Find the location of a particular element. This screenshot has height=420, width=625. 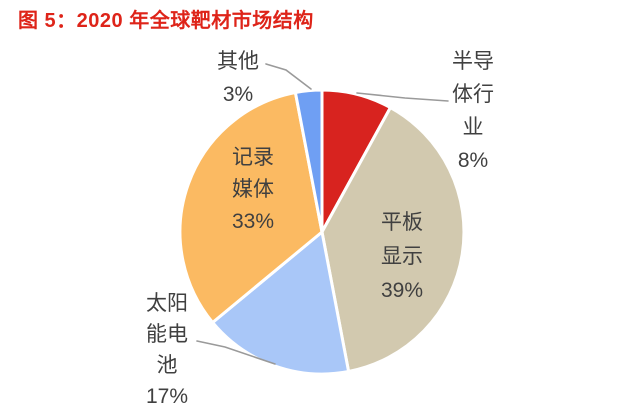

slice-label-line: 记录 is located at coordinates (253, 157).